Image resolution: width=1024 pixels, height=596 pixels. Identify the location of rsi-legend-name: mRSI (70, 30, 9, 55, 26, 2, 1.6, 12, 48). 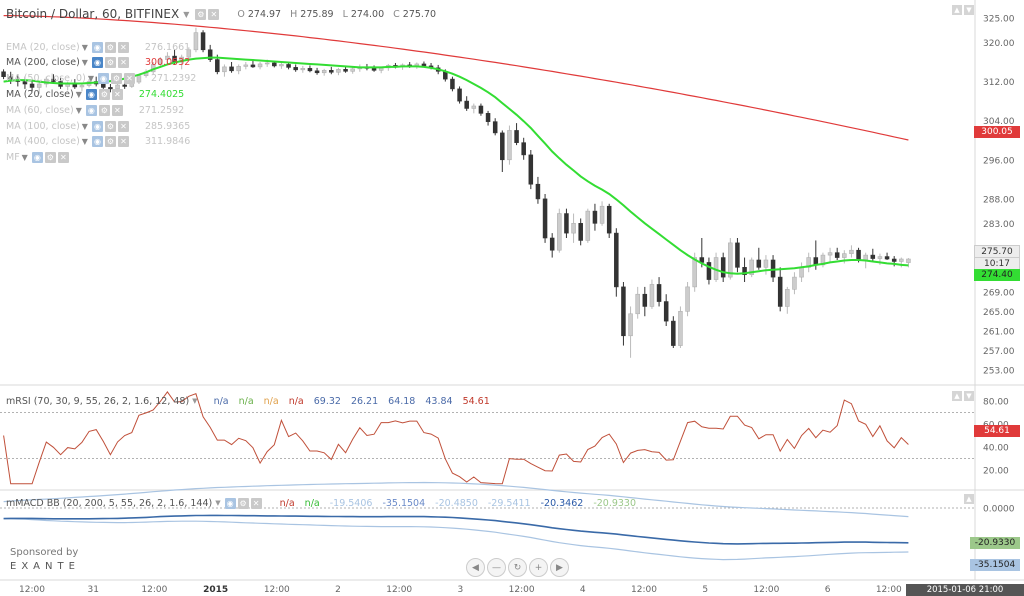
(98, 401).